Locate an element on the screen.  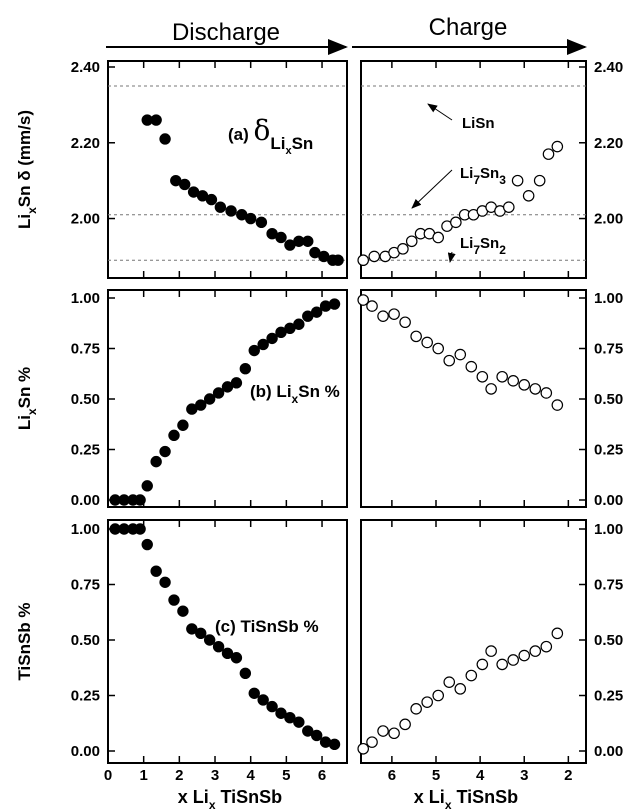
y-tick-label-right: 2.40 is located at coordinates (608, 67).